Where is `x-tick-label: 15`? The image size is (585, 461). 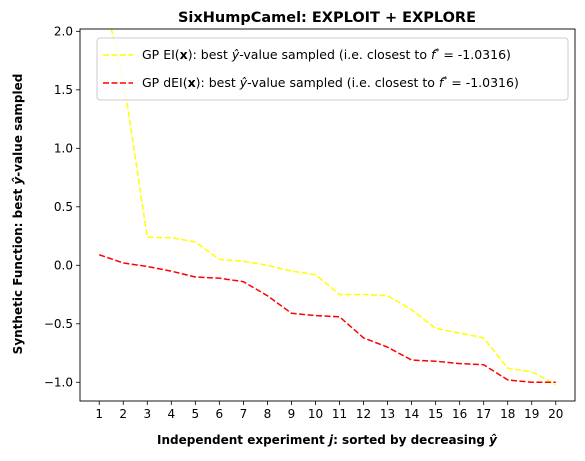
x-tick-label: 15 is located at coordinates (435, 414).